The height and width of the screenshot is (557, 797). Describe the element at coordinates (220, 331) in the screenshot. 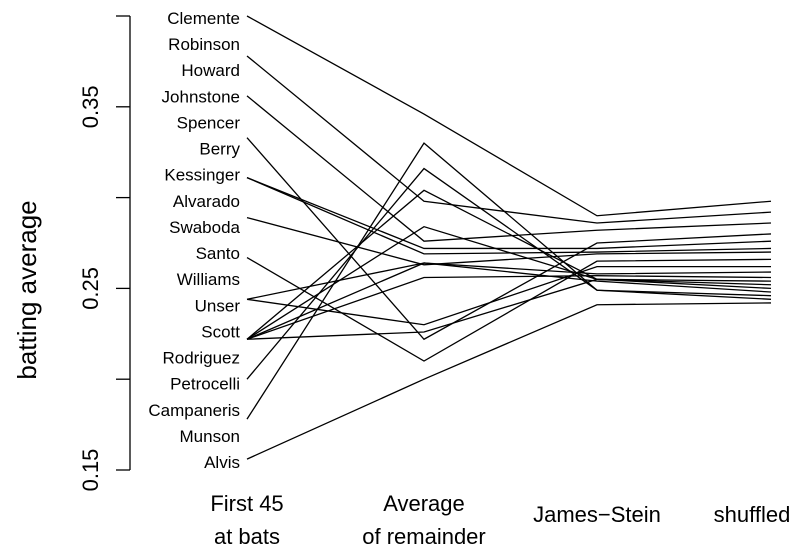

I see `player-label-scott: Scott` at that location.